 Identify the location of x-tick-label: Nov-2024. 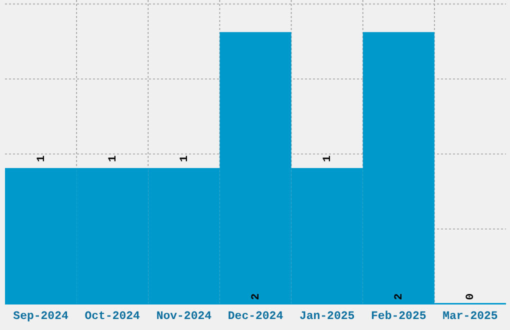
(184, 316).